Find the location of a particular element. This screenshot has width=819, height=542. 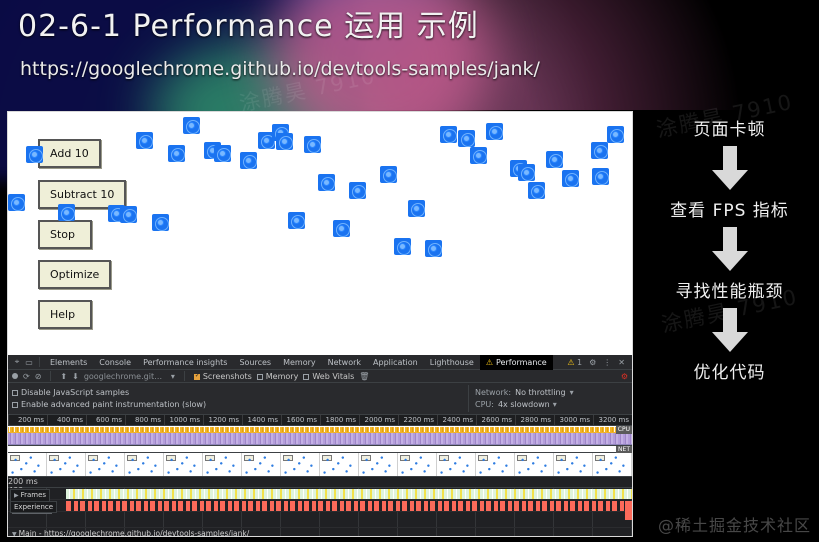

network-throttling-row: Network: No throttling ▾ is located at coordinates (551, 392).